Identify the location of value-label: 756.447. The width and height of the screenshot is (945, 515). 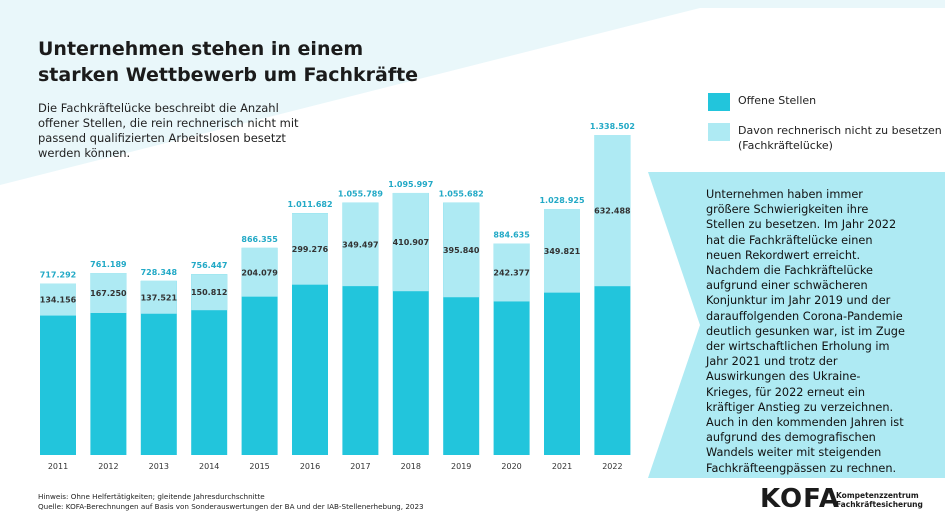
(209, 265).